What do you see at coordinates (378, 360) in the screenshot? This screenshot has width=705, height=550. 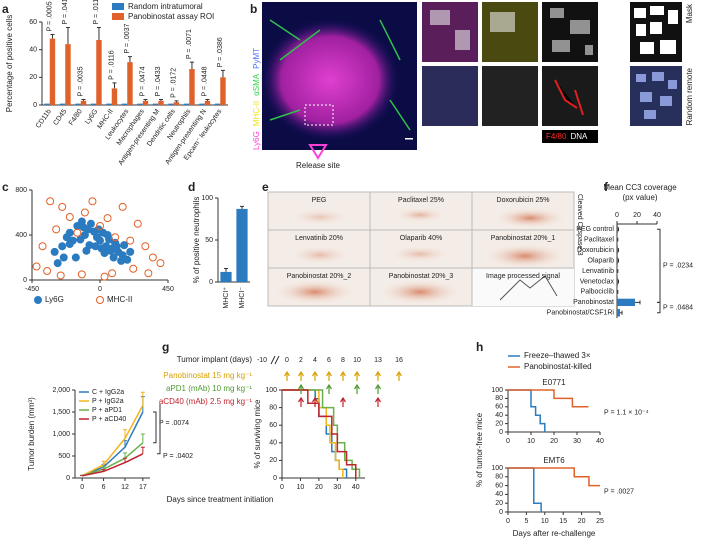 I see `day-label: 13` at bounding box center [378, 360].